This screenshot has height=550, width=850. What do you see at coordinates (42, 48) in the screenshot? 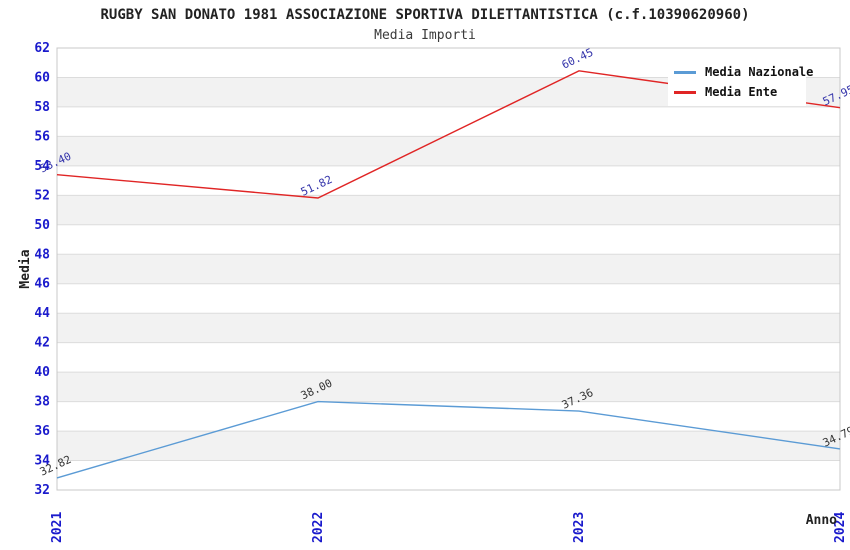
I see `svg-text: 62` at bounding box center [42, 48].